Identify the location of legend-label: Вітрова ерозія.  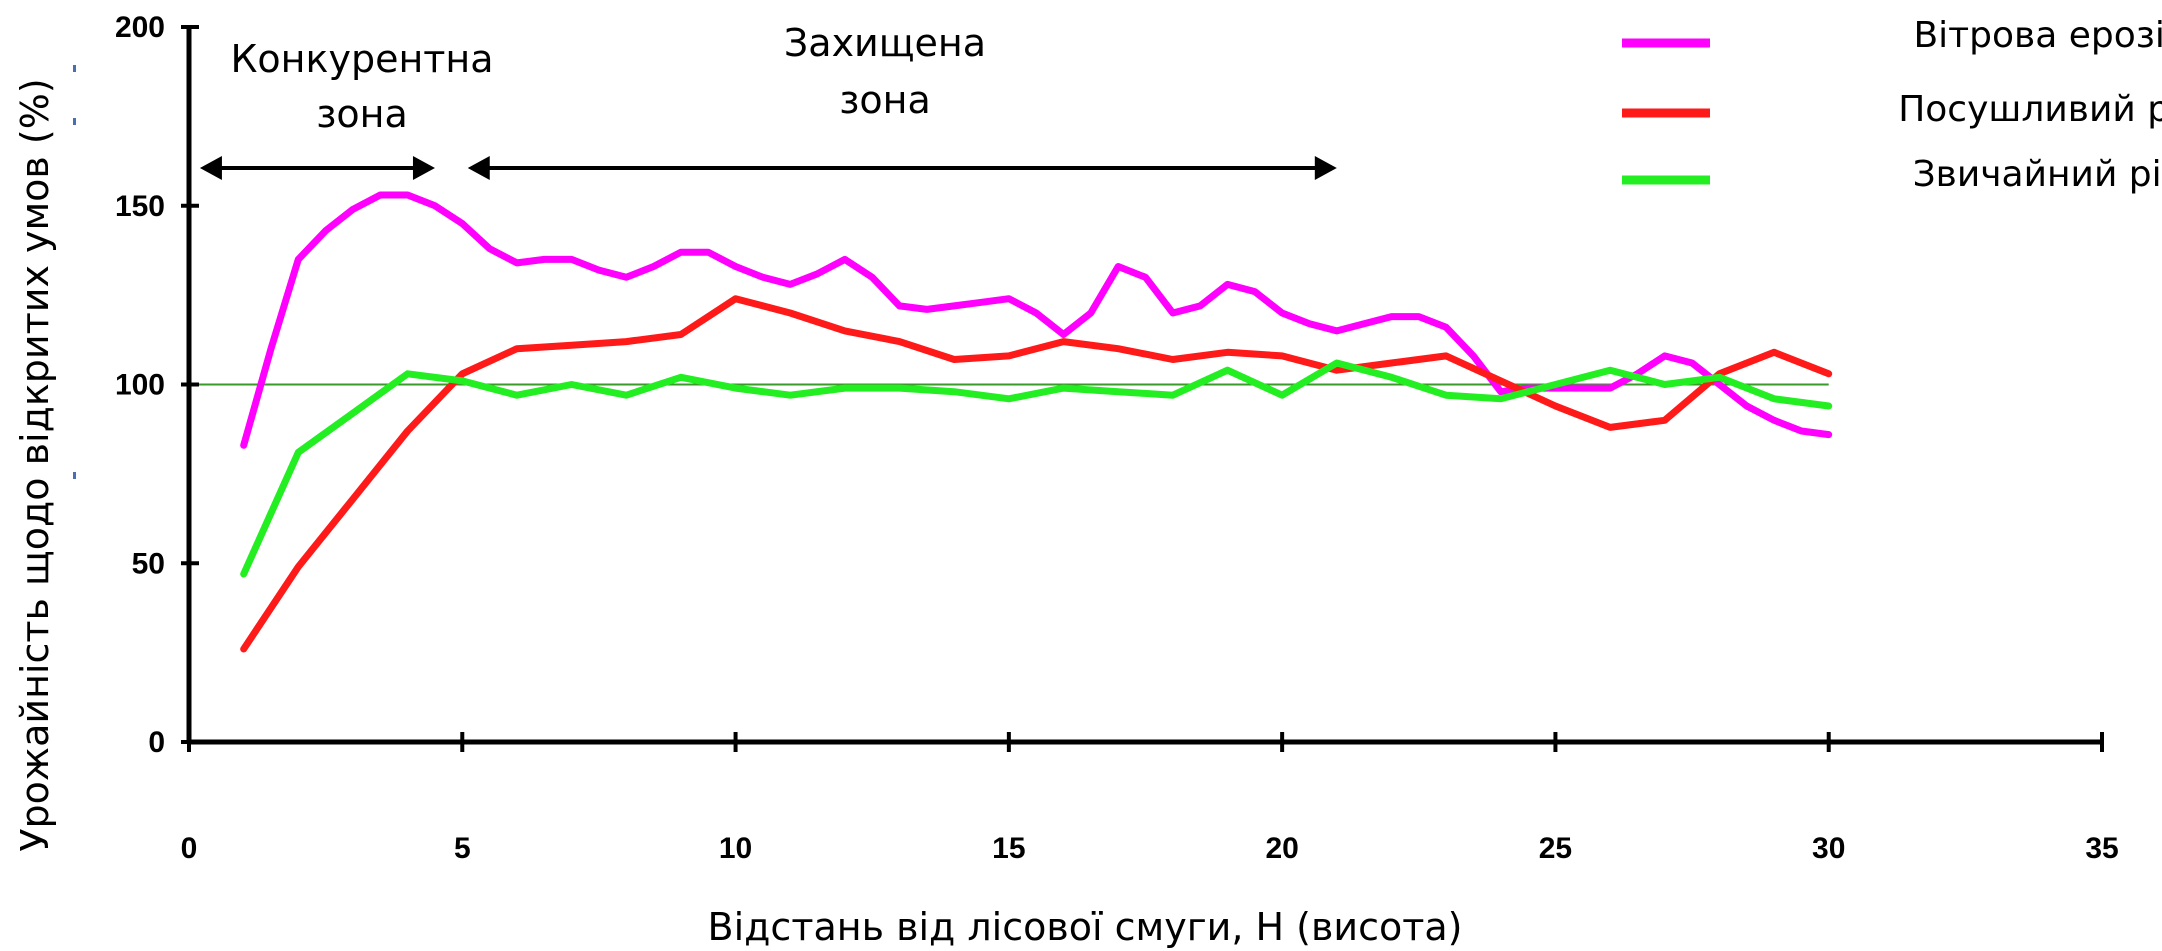
(2037, 35).